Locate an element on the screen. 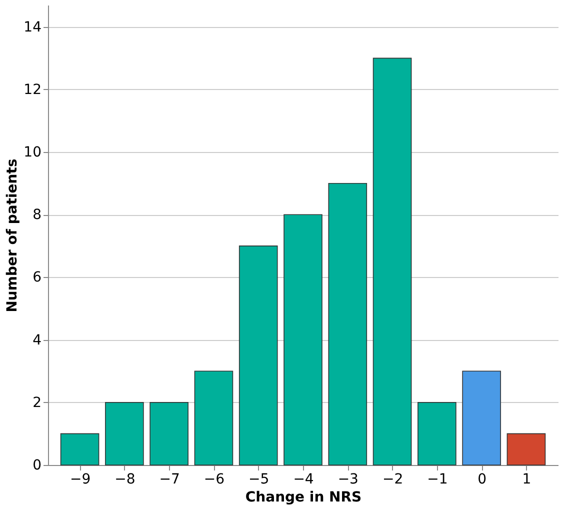 Image resolution: width=579 pixels, height=525 pixels. y-tick-label: 14 is located at coordinates (33, 27).